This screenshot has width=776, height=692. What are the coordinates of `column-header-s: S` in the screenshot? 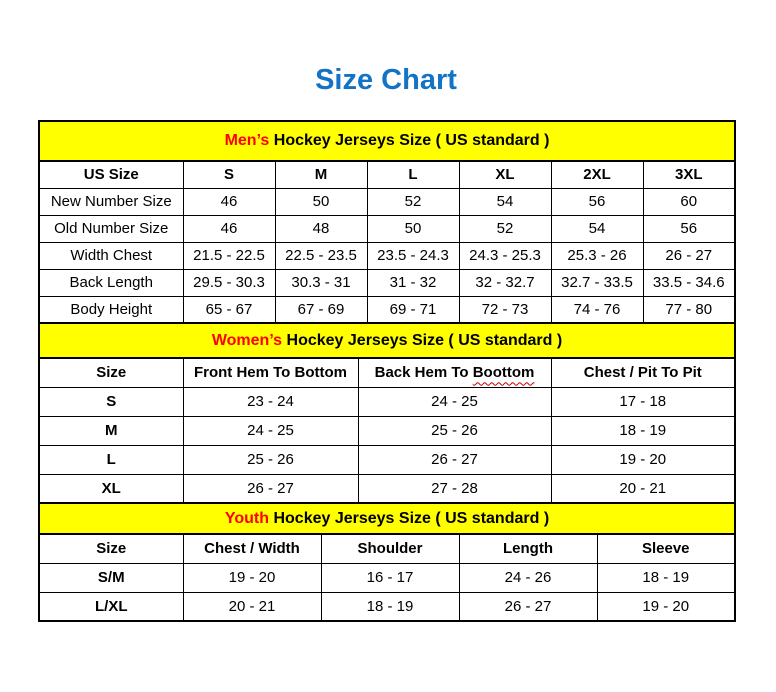 It's located at (229, 174).